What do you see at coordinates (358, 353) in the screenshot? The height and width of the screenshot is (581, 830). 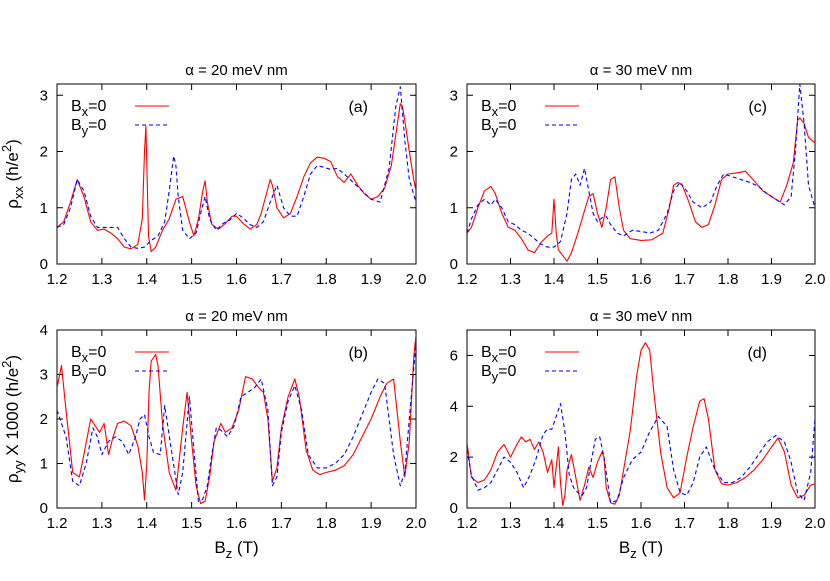 I see `panel-label: (b)` at bounding box center [358, 353].